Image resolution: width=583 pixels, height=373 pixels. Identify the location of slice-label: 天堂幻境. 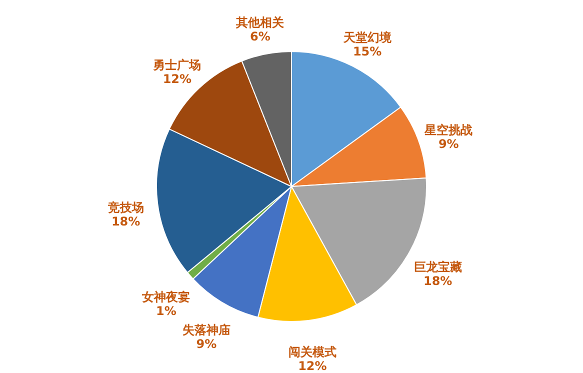
(367, 37).